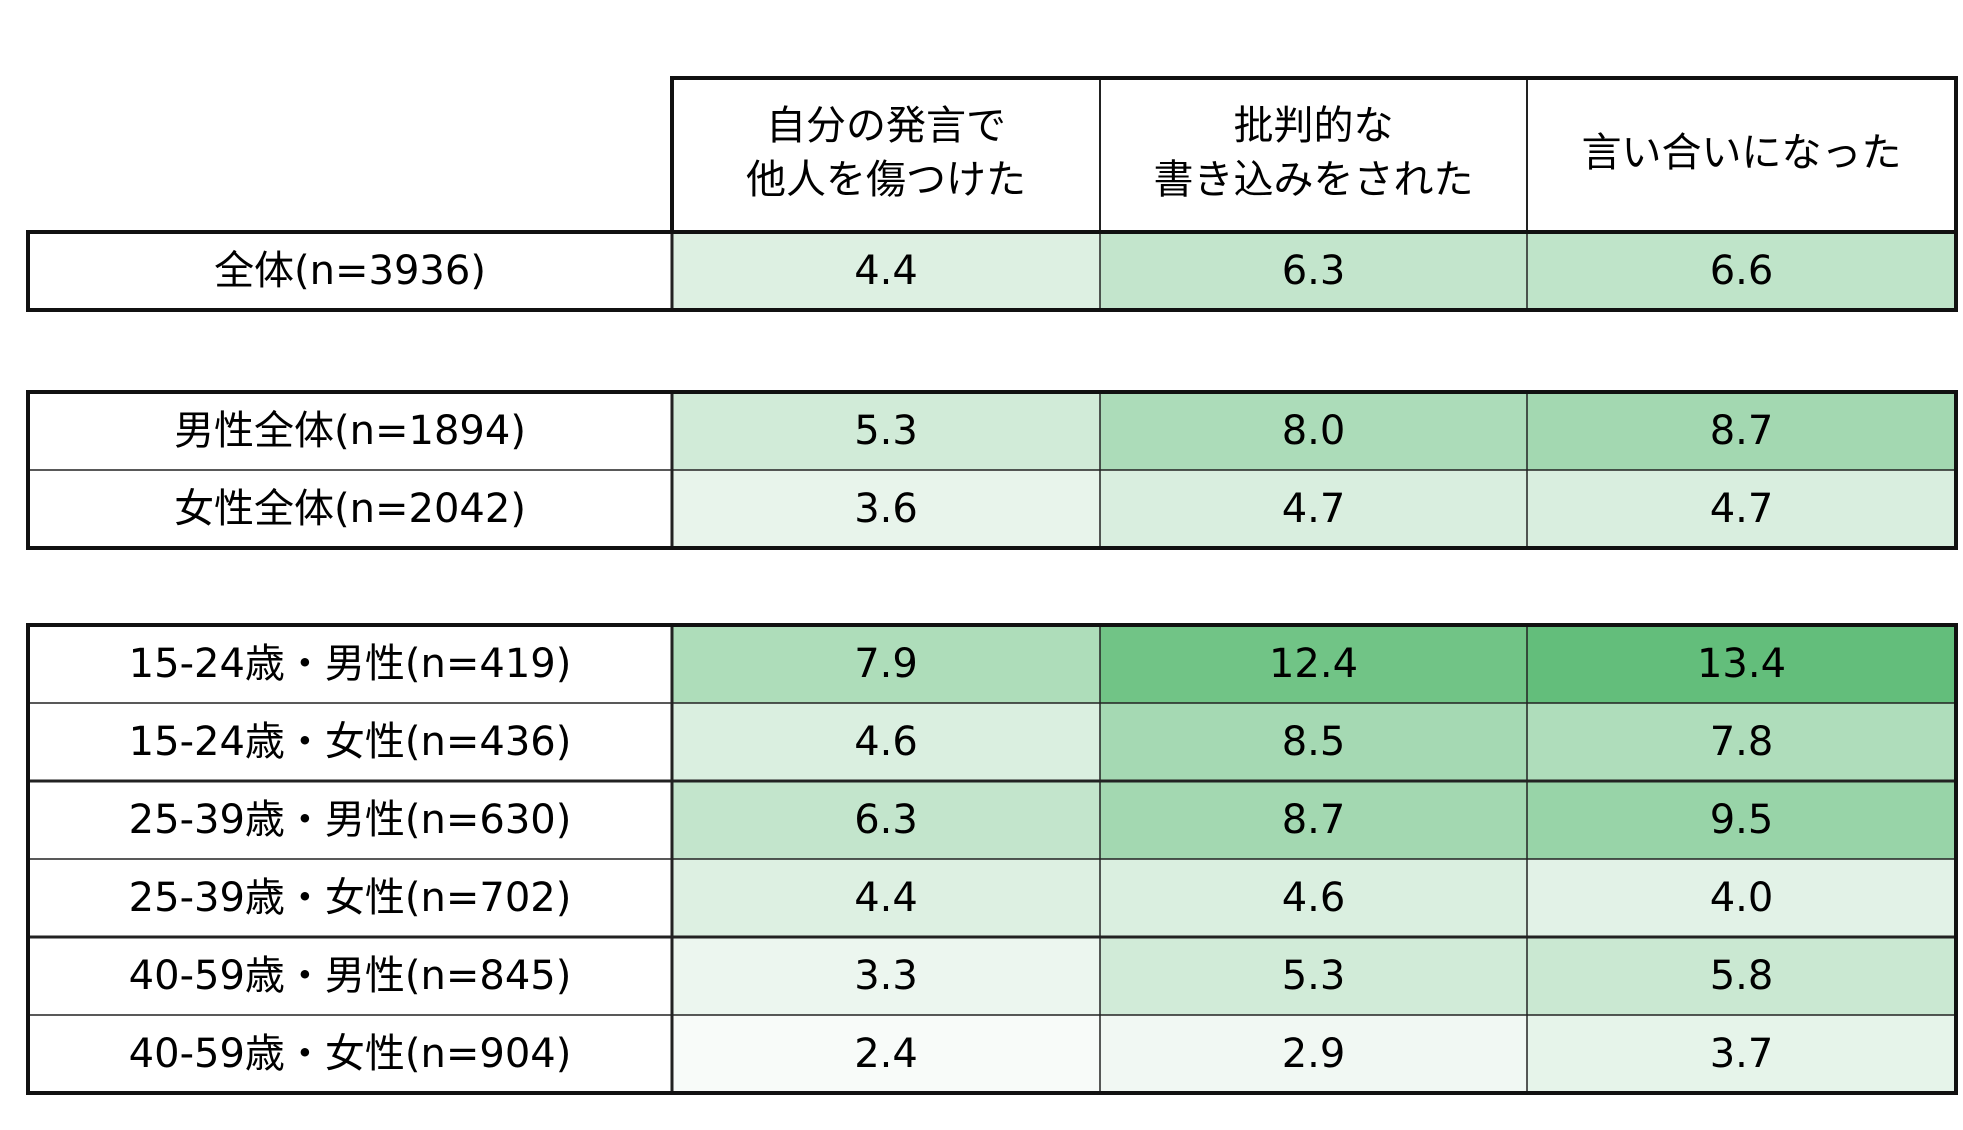 This screenshot has width=1963, height=1130. I want to click on cell-value: 6.6, so click(1742, 271).